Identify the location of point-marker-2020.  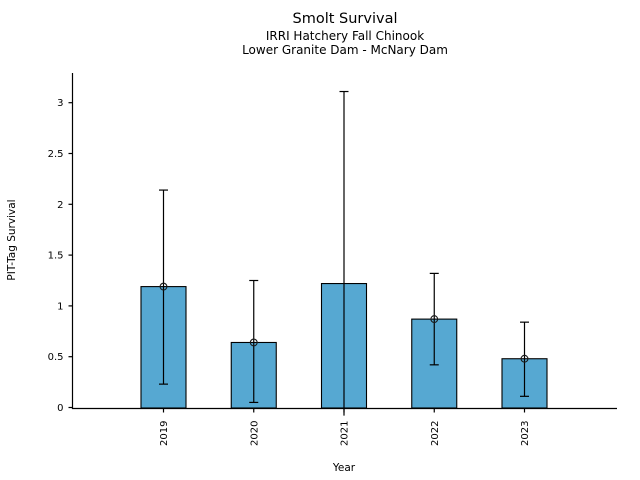
(253, 342).